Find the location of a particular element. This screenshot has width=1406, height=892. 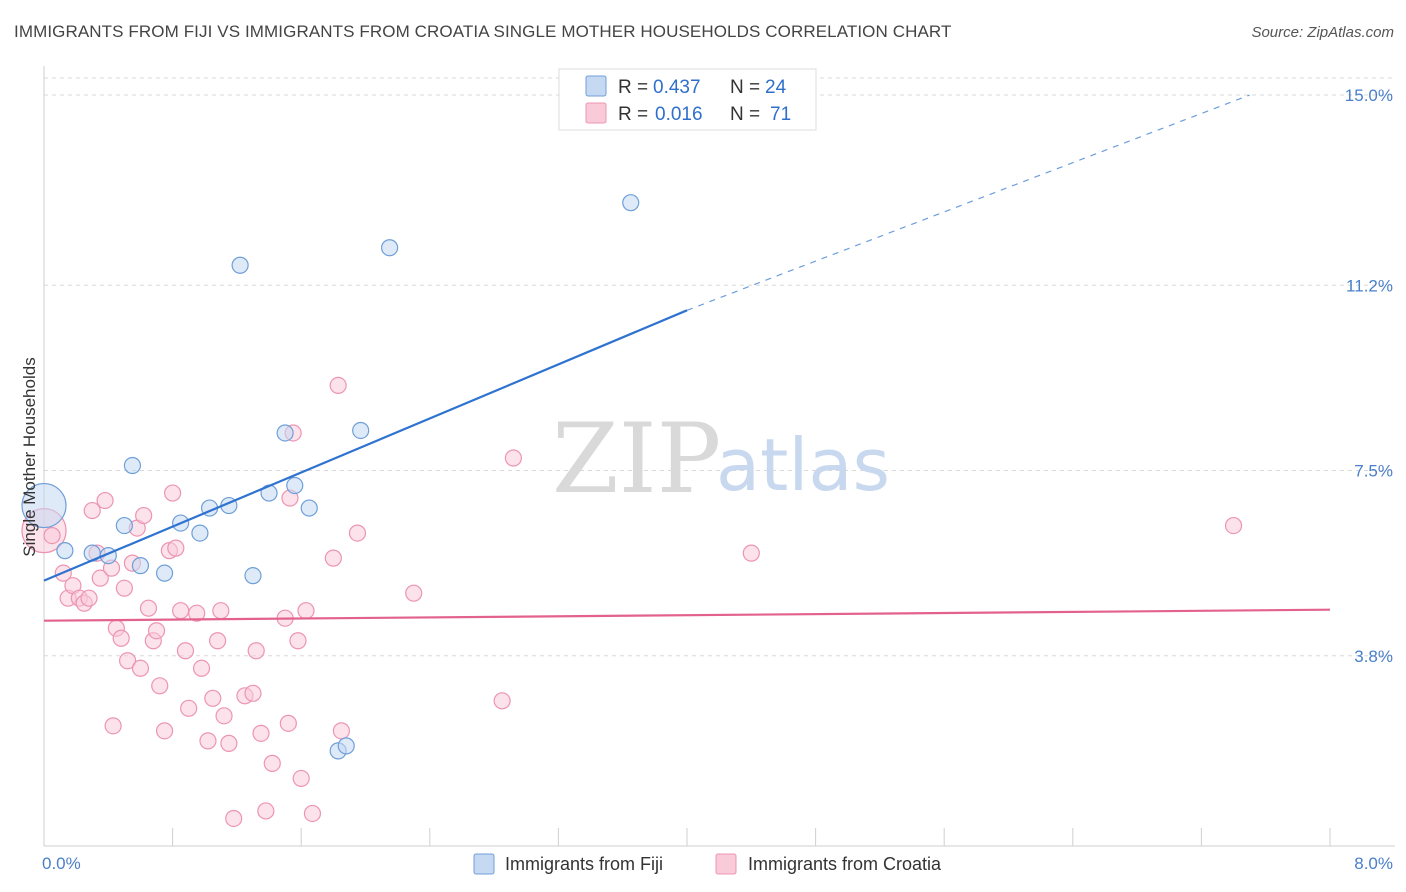

x-tick-label: 0.0% is located at coordinates (61, 863).